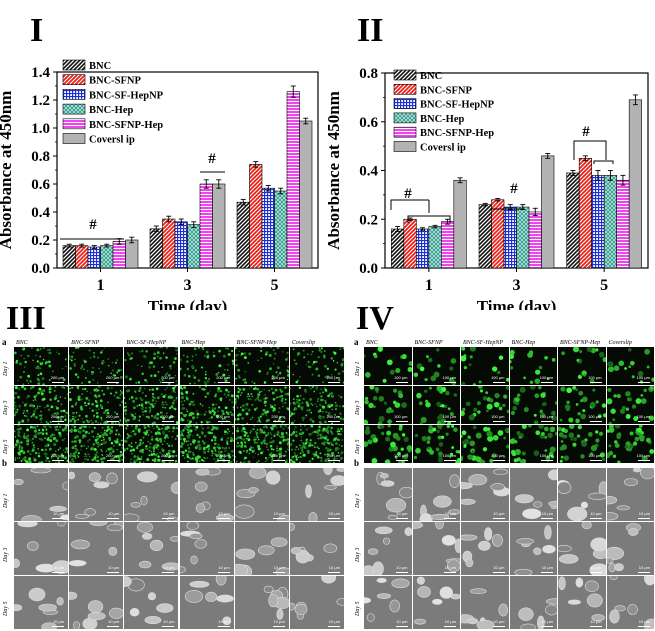 This screenshot has width=655, height=631. Describe the element at coordinates (4, 342) in the screenshot. I see `subpanel-label-a: a` at that location.